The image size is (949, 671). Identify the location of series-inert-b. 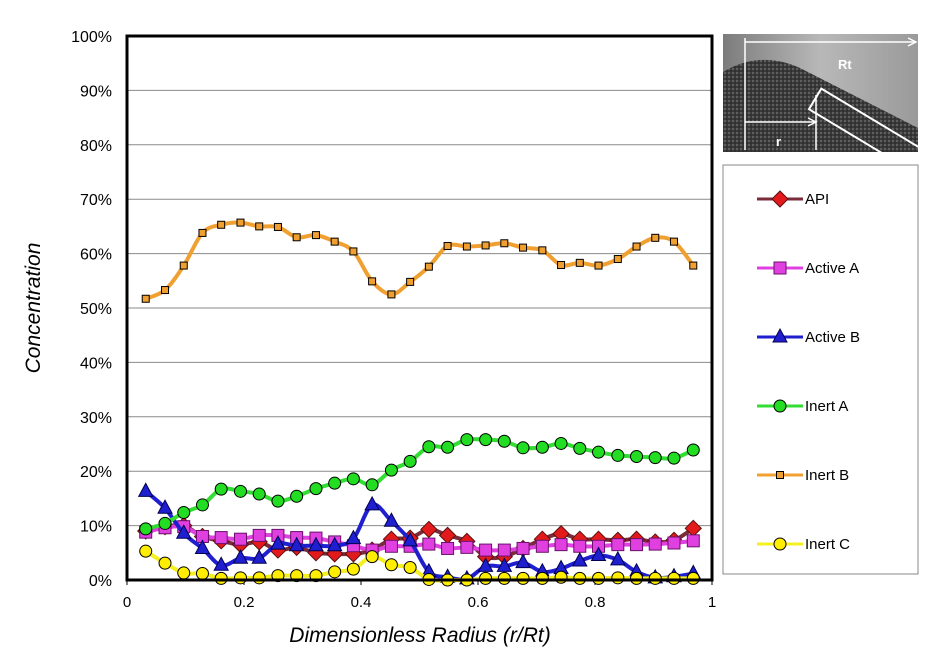
(419, 260).